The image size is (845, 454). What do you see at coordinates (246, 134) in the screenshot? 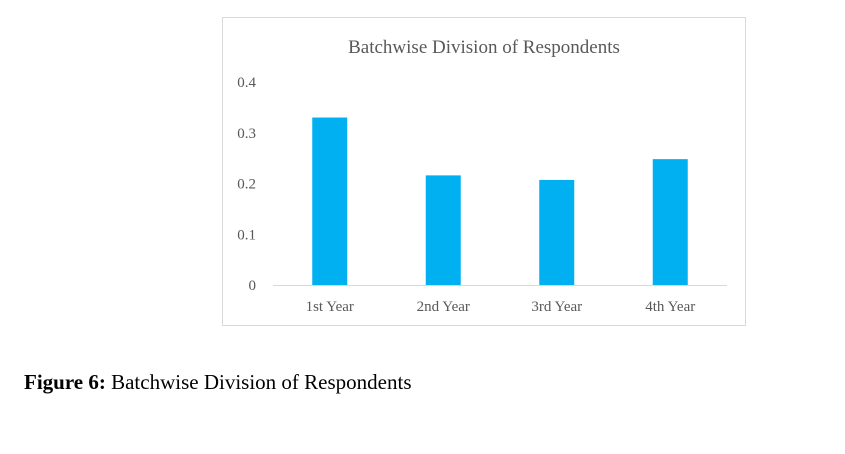
I see `y-tick-label: 0.3` at bounding box center [246, 134].